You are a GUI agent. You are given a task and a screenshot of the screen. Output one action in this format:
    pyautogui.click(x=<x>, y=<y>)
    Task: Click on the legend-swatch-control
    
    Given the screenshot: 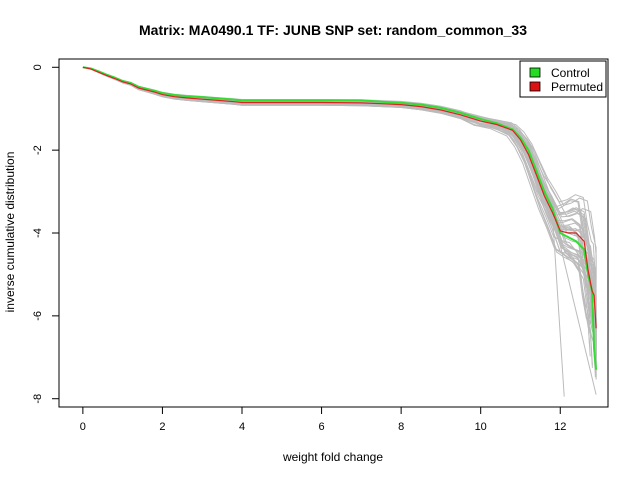 What is the action you would take?
    pyautogui.click(x=535, y=72)
    